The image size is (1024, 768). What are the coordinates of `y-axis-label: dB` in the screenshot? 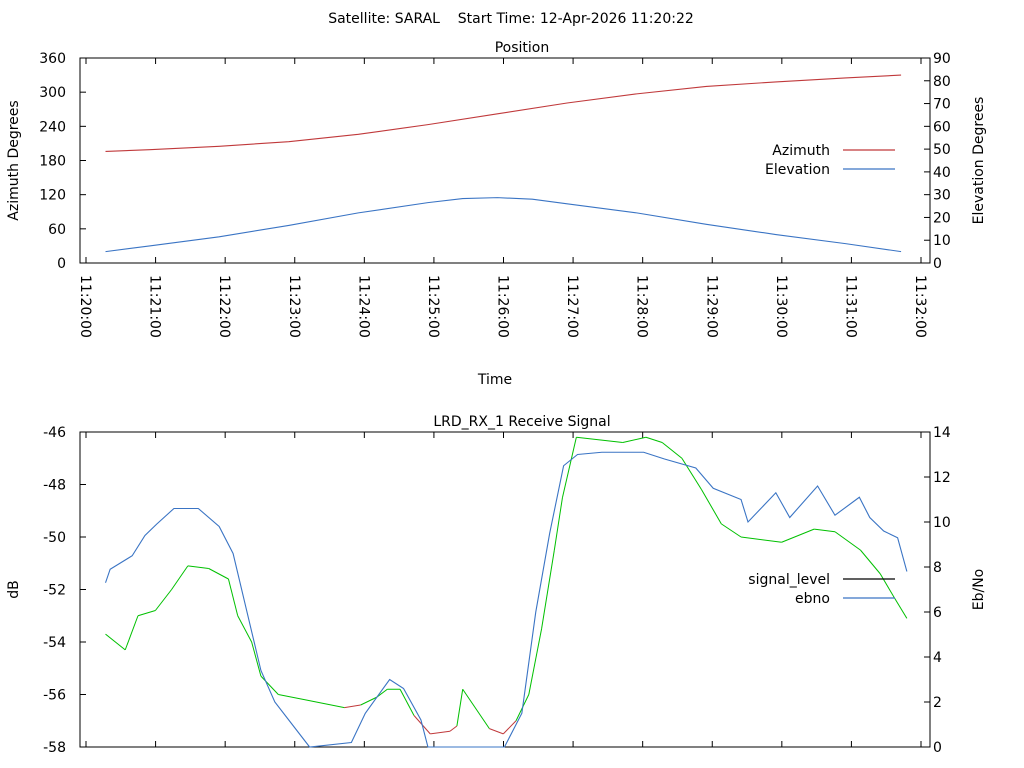 It's located at (14, 589).